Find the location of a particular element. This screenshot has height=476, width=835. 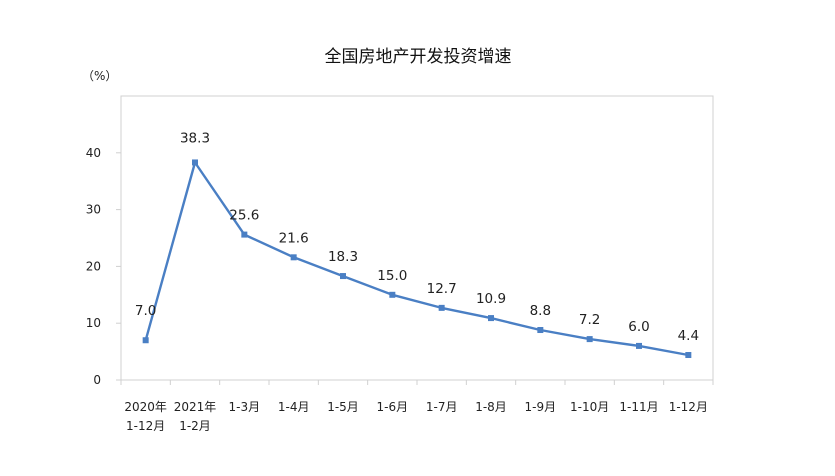

data-label: 18.3 is located at coordinates (343, 257).